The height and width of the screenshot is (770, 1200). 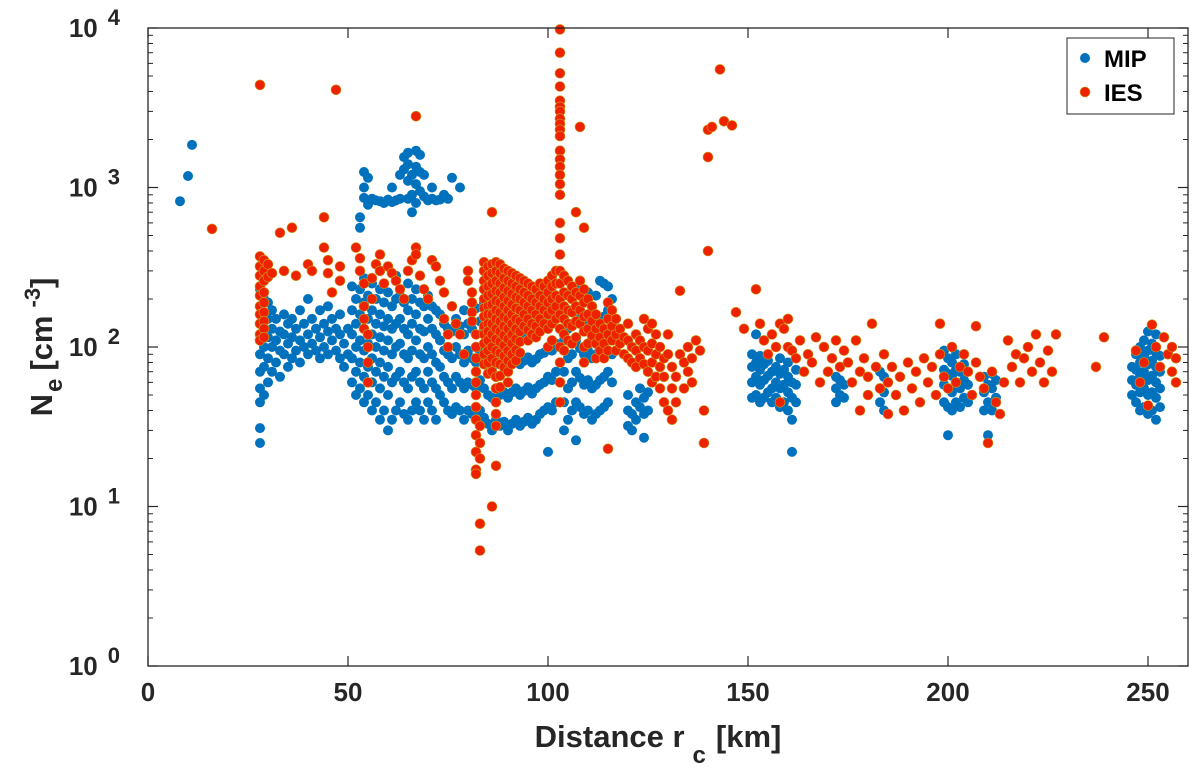 What do you see at coordinates (1085, 58) in the screenshot?
I see `legend-marker-mip` at bounding box center [1085, 58].